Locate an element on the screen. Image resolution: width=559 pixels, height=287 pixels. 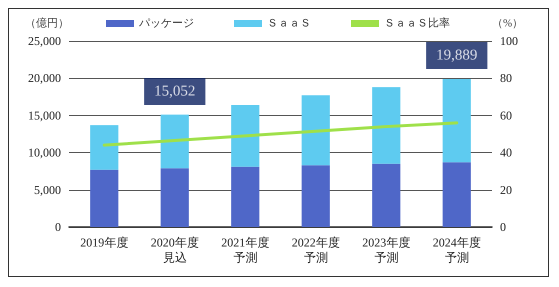
y2-tick-label: 100 is located at coordinates (509, 41).